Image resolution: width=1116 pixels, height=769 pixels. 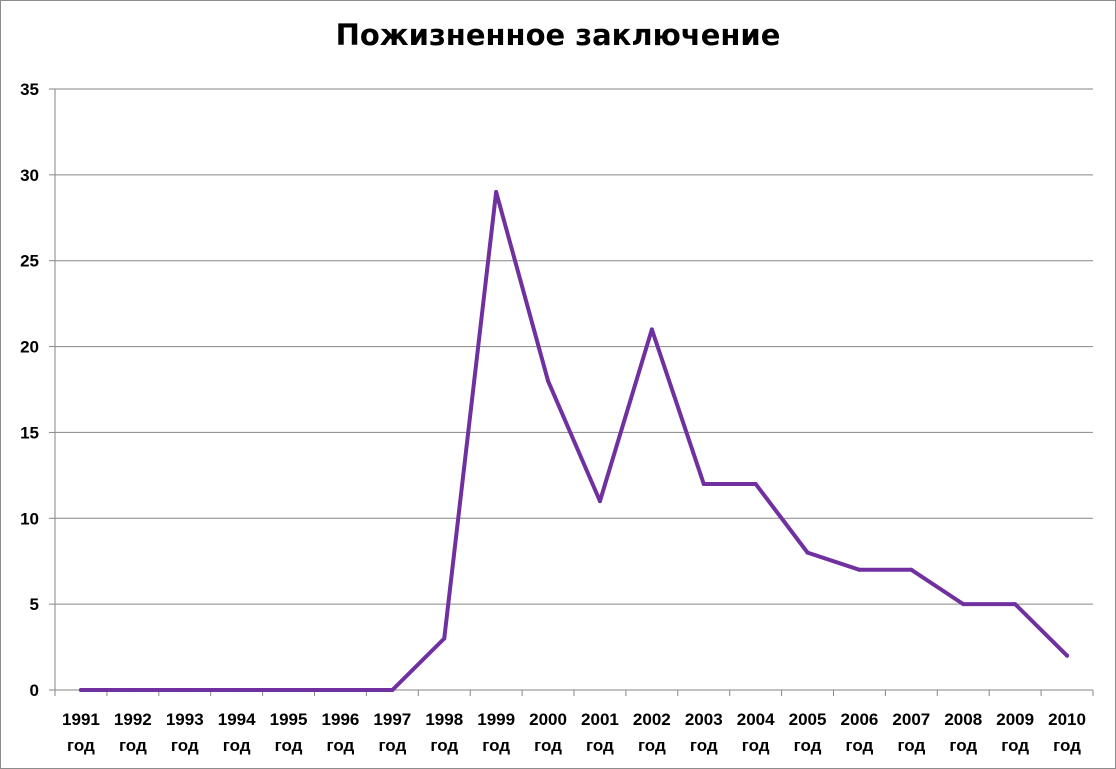 I want to click on x-tick-label: 2001 год, so click(x=600, y=732).